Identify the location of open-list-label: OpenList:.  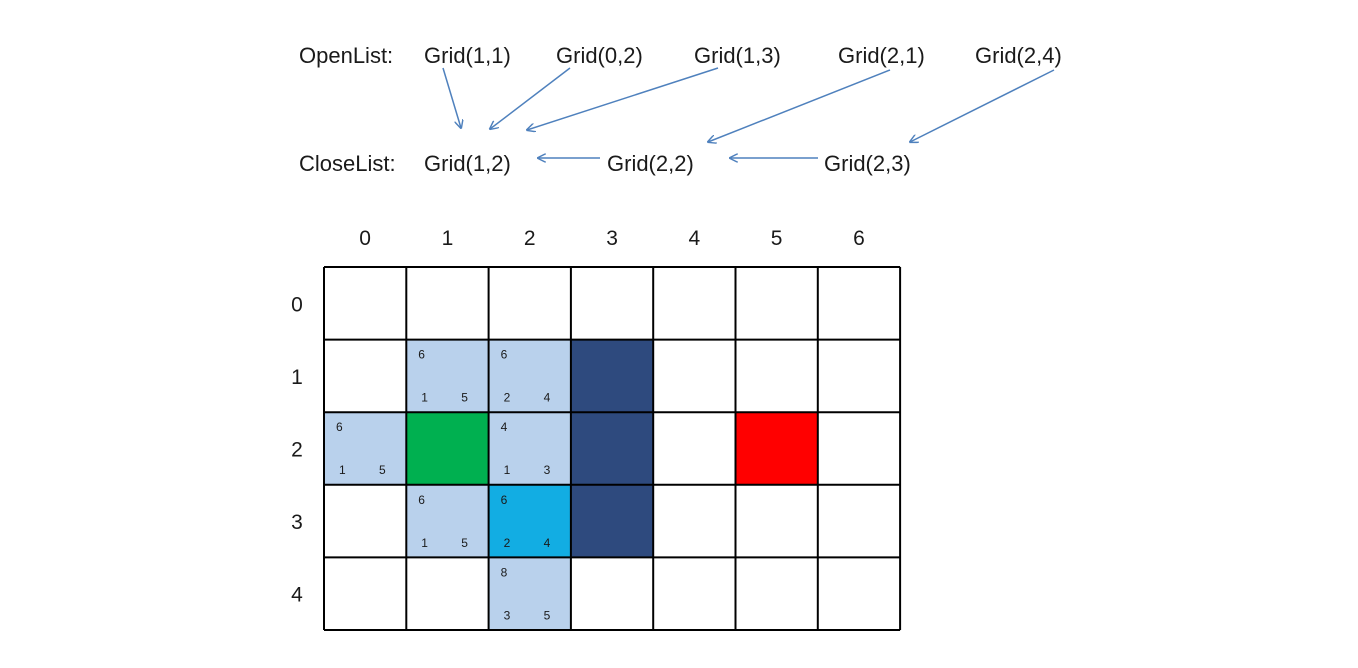
(346, 55).